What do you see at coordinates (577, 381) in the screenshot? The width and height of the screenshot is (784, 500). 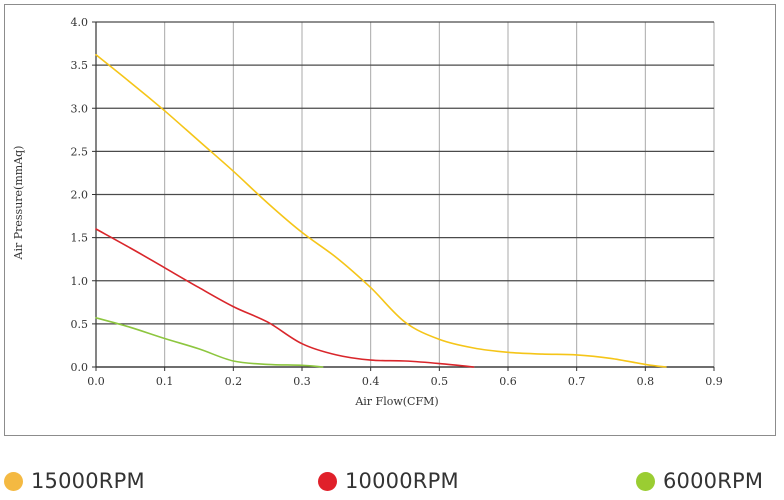 I see `x-tick-label: 0.7` at bounding box center [577, 381].